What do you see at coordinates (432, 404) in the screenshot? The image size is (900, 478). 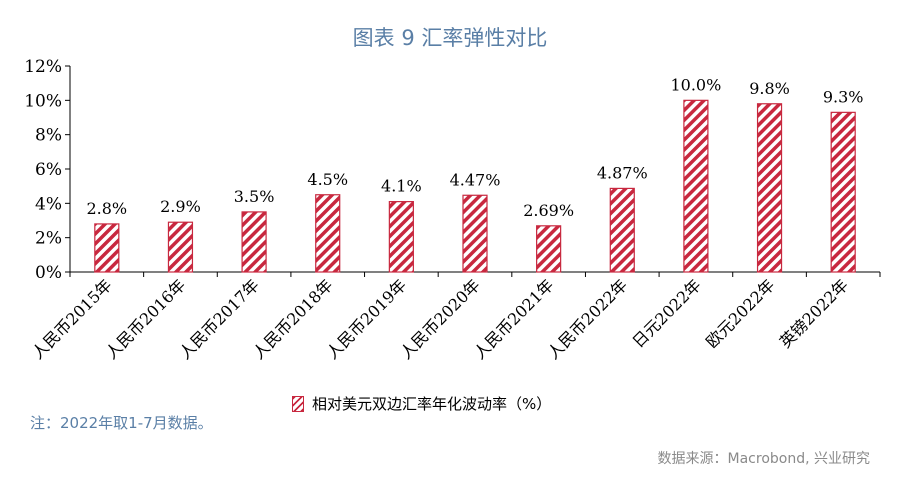 I see `legend-label: 相对美元双边汇率年化波动率（%）` at bounding box center [432, 404].